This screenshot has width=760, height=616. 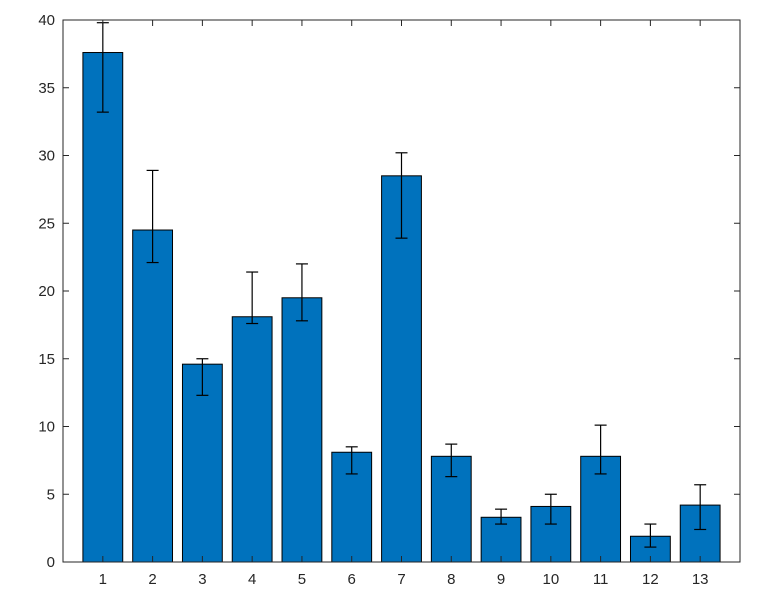 What do you see at coordinates (451, 579) in the screenshot?
I see `x-tick-label: 8` at bounding box center [451, 579].